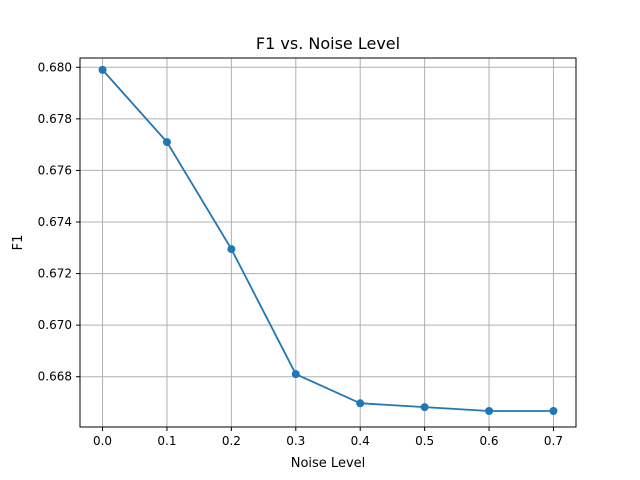 Image resolution: width=640 pixels, height=480 pixels. I want to click on x-tick-label: 0.6, so click(488, 441).